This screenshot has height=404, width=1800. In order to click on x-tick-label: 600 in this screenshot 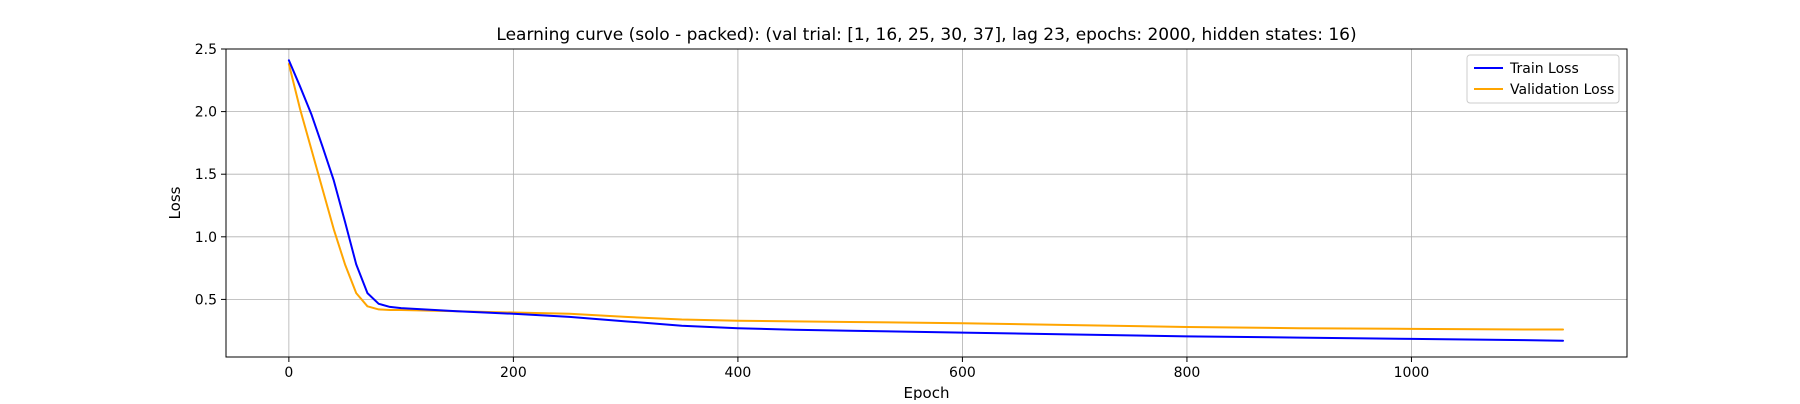, I will do `click(962, 373)`.